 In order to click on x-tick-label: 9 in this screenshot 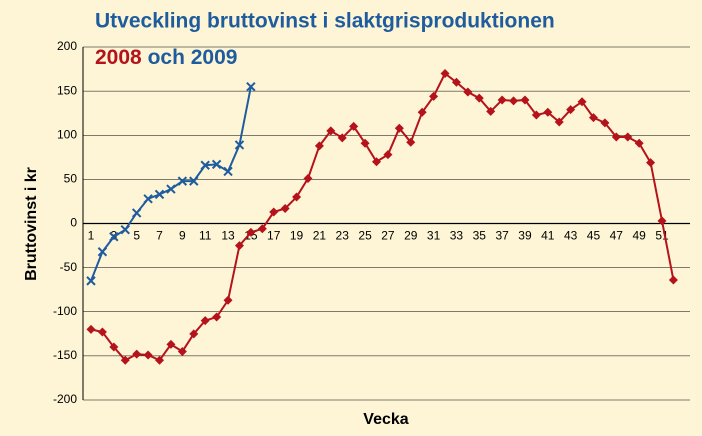, I will do `click(182, 236)`.